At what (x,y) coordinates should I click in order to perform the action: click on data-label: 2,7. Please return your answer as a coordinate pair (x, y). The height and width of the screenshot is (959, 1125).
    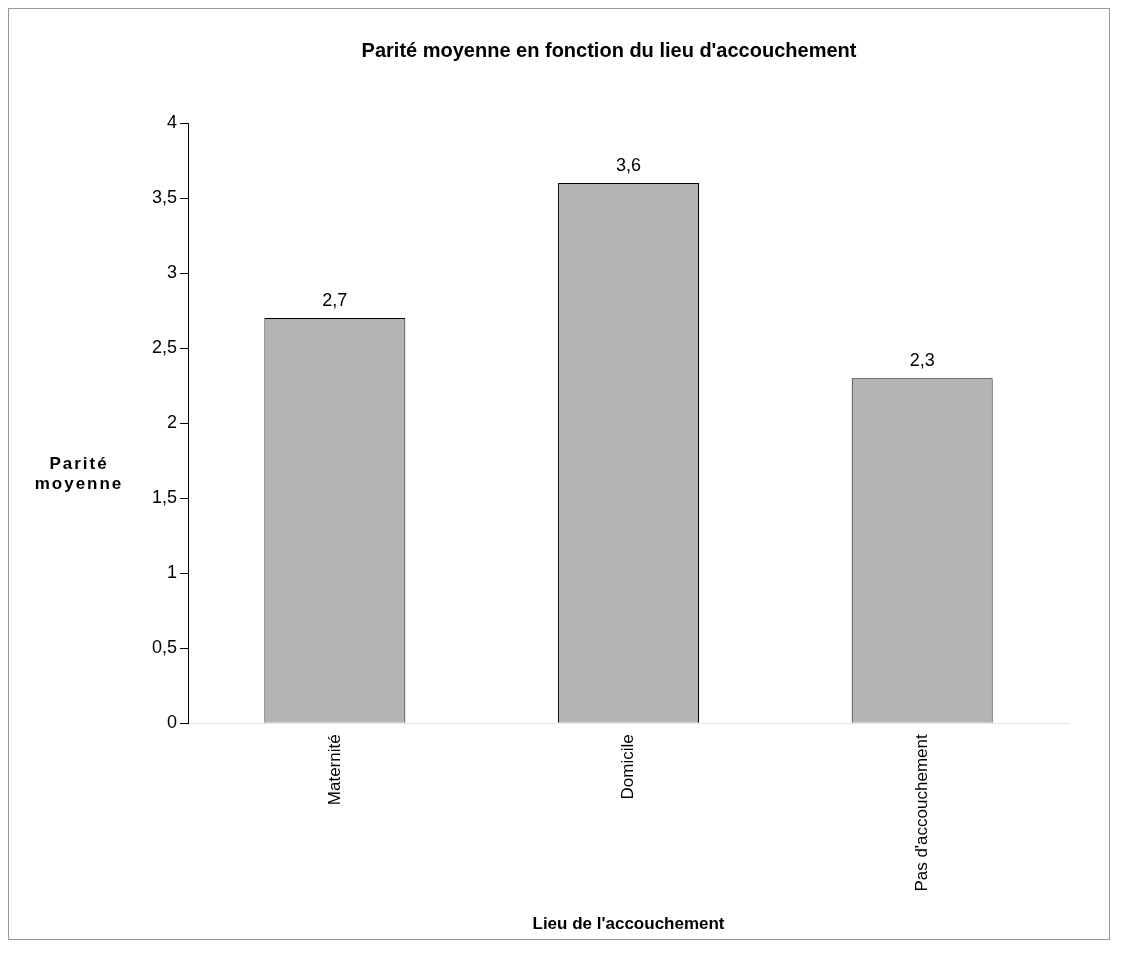
    Looking at the image, I should click on (335, 300).